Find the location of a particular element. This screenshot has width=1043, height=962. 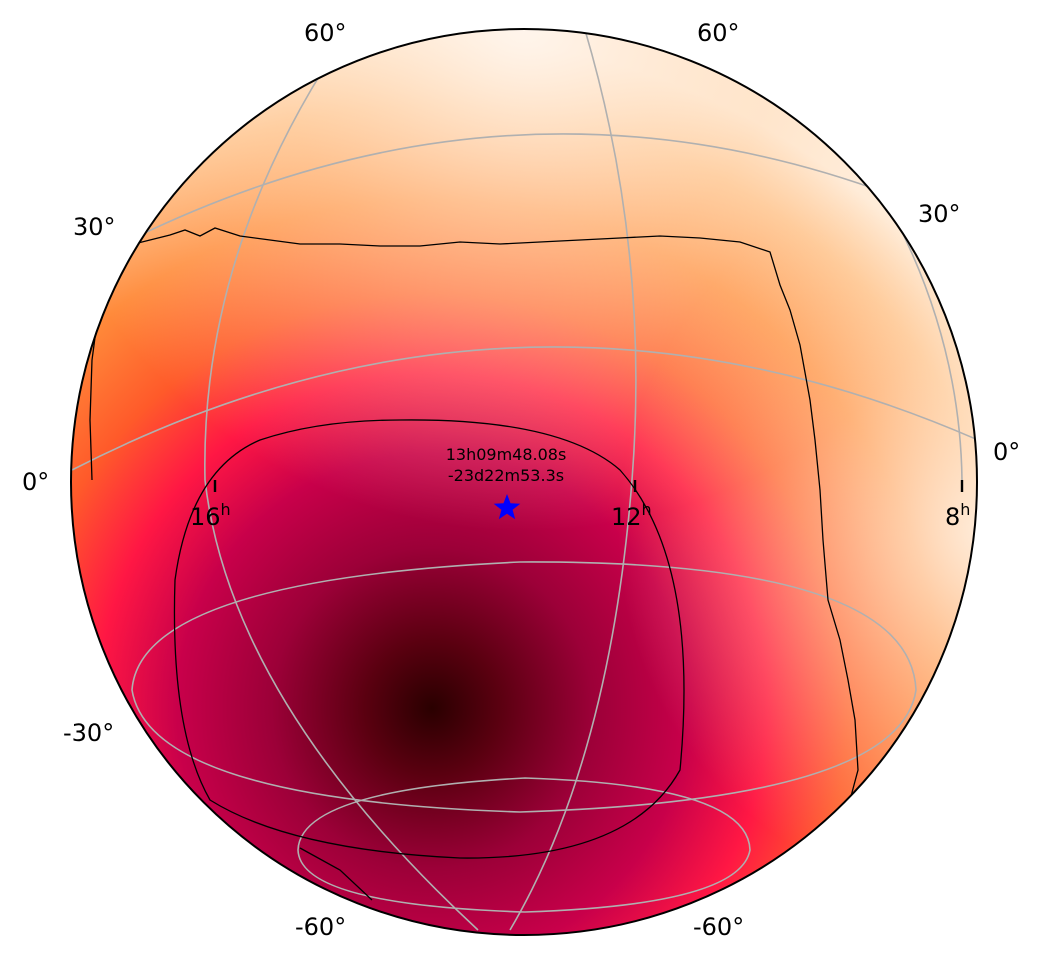

dec-label-left-m60: -60° is located at coordinates (320, 927).